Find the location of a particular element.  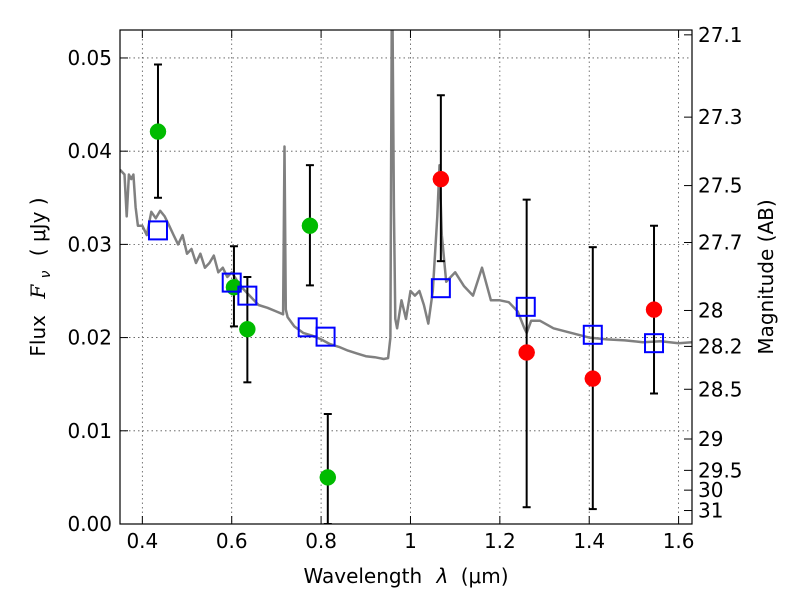

y2-tick-label: 29.5 is located at coordinates (720, 470).